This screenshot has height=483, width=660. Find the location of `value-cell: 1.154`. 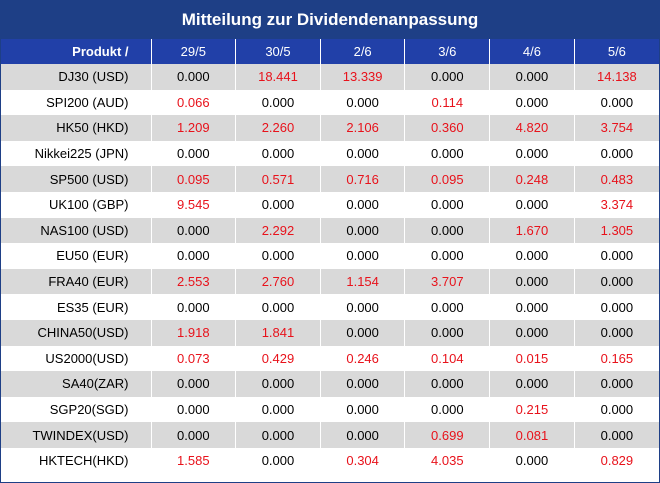

value-cell: 1.154 is located at coordinates (363, 281).